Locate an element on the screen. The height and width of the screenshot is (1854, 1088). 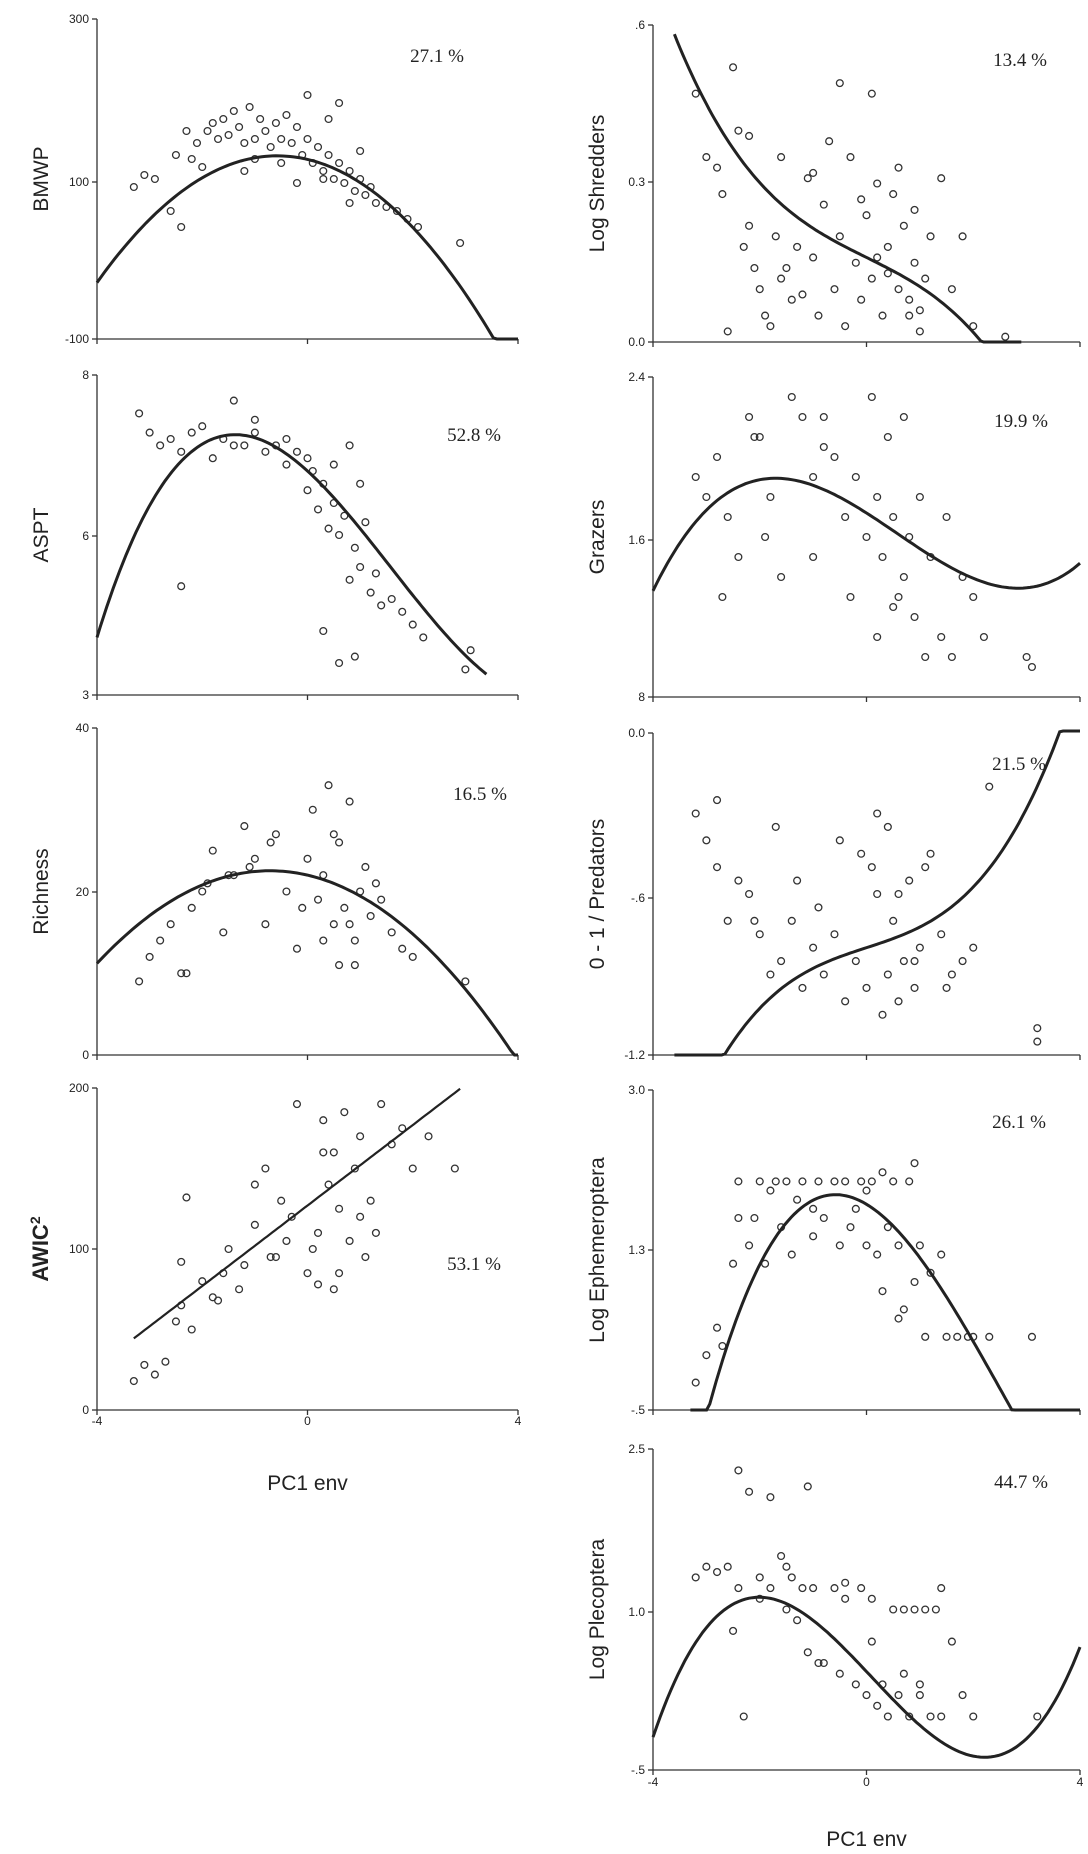
y-tick-label: 8 is located at coordinates (85, 375).